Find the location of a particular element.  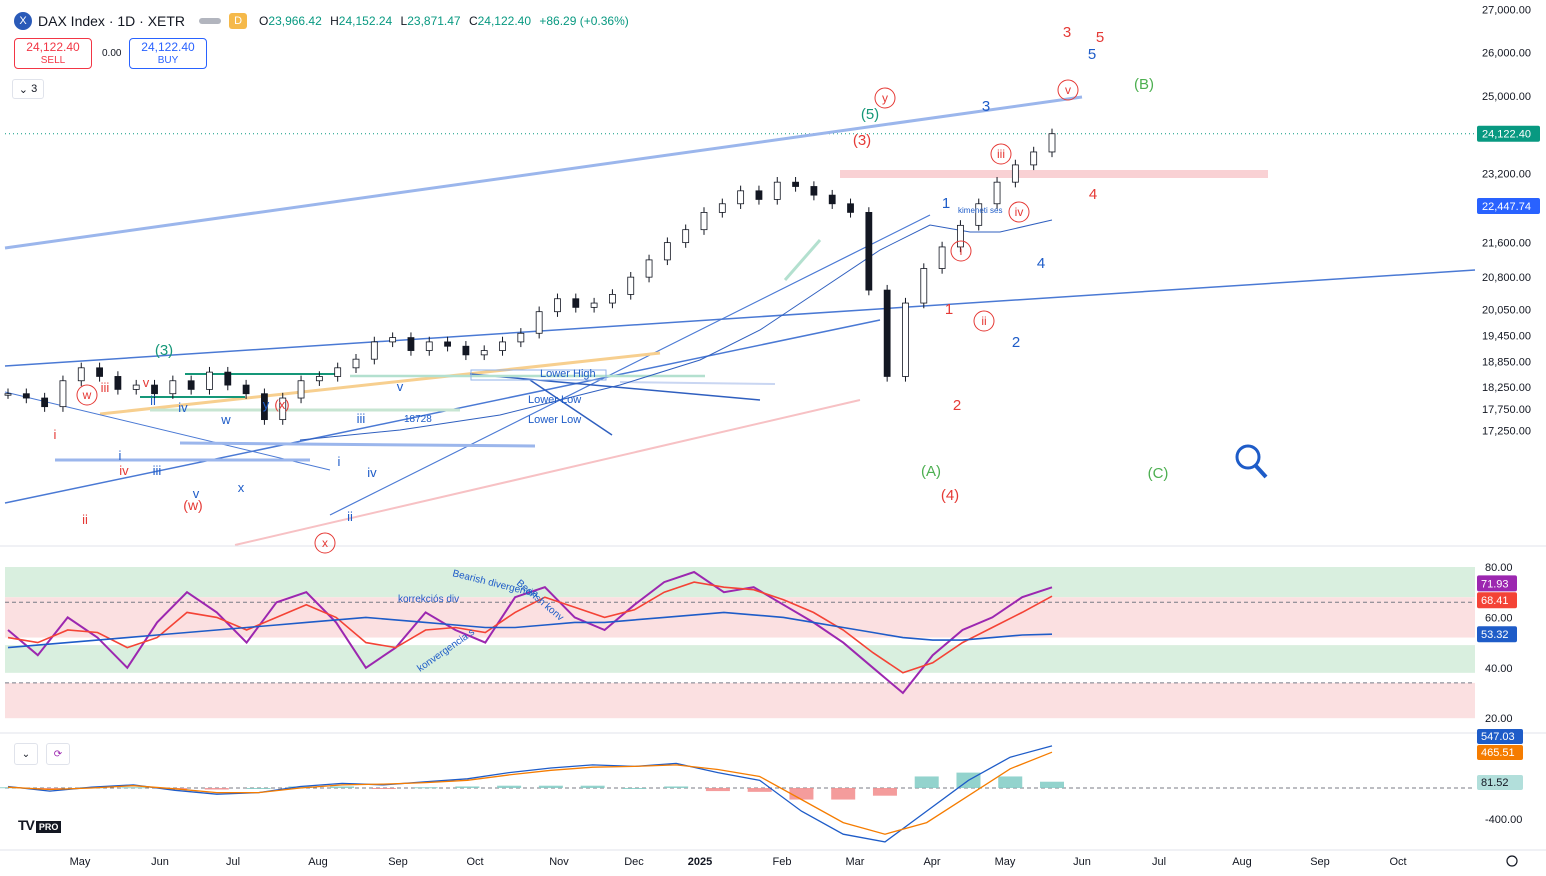

time-tick-label: Sep is located at coordinates (398, 862).